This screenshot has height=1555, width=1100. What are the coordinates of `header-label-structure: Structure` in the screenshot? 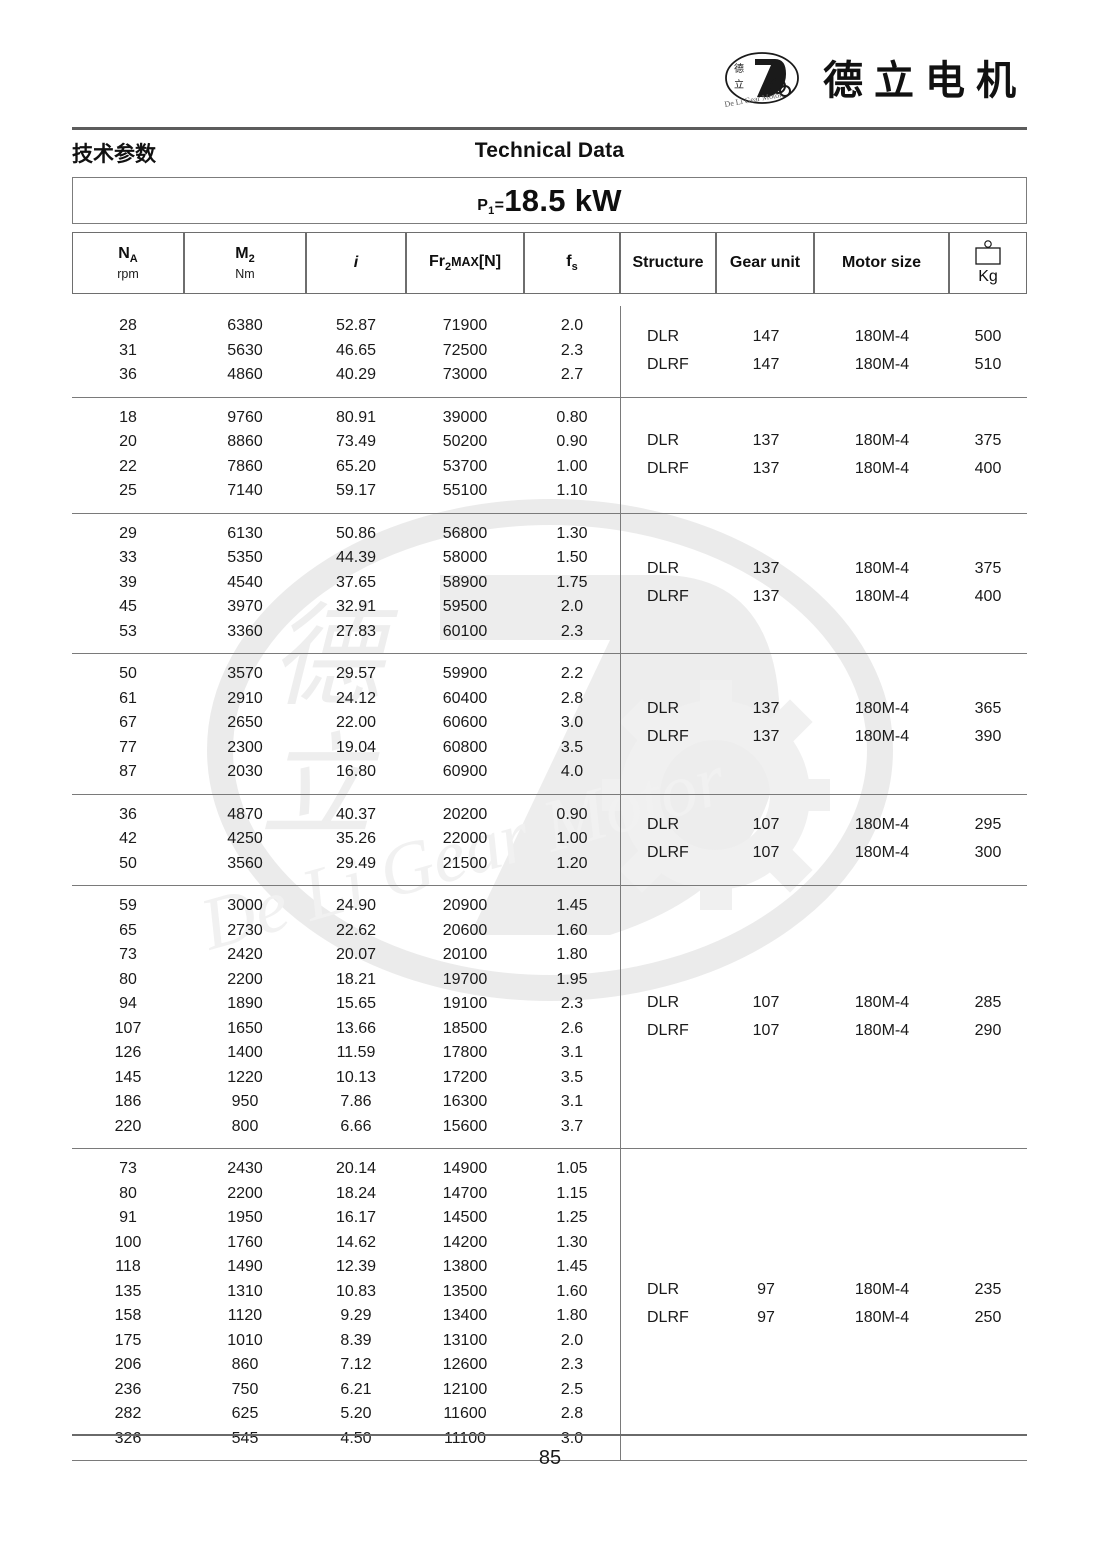 It's located at (668, 262).